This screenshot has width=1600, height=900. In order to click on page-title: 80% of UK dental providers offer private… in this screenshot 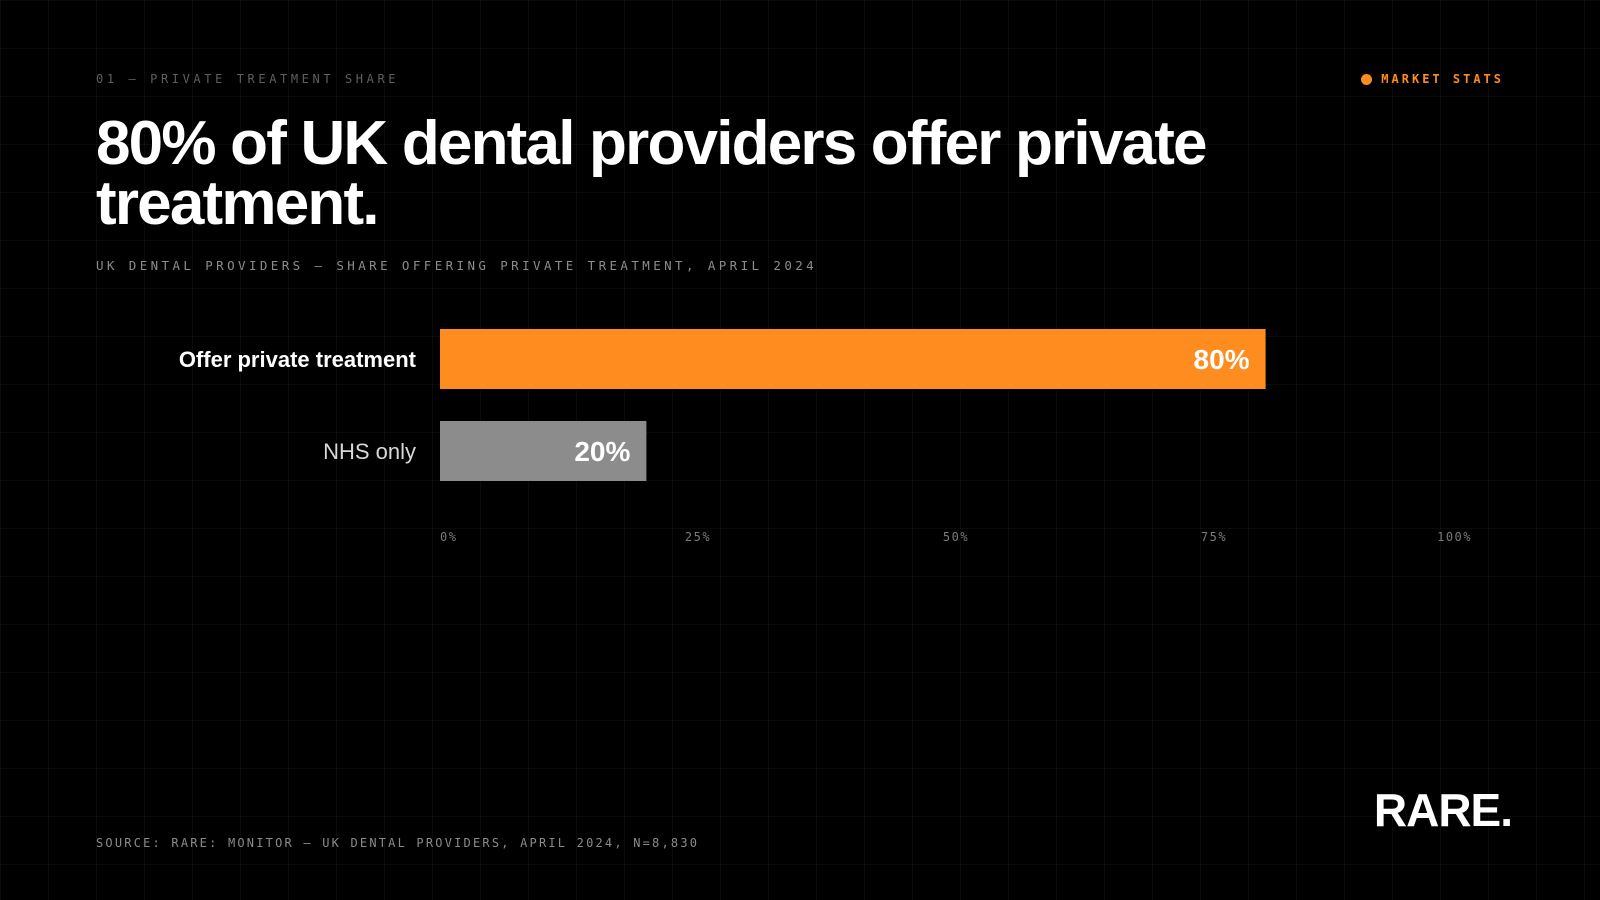, I will do `click(652, 173)`.